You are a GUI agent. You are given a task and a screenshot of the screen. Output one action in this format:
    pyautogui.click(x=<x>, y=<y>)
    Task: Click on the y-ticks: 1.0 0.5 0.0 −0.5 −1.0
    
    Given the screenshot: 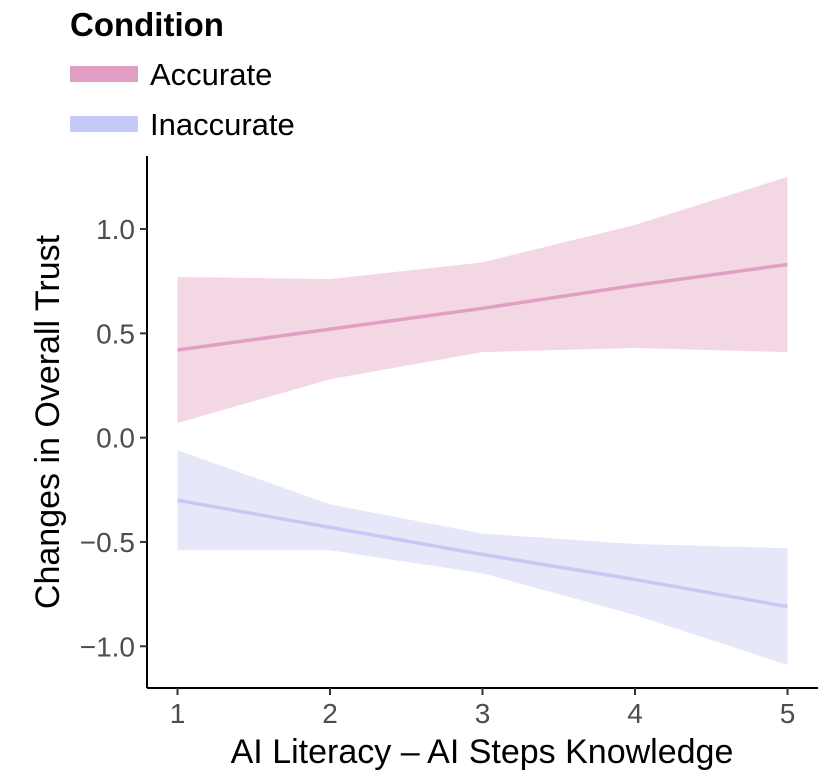 What is the action you would take?
    pyautogui.click(x=113, y=438)
    